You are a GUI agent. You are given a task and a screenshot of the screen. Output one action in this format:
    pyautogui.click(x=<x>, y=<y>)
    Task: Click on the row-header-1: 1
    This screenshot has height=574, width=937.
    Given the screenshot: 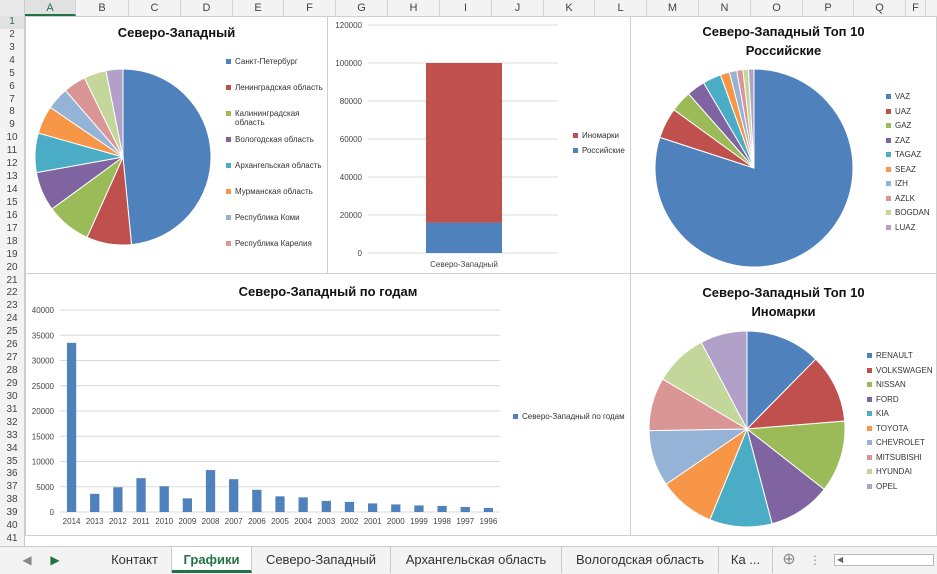 What is the action you would take?
    pyautogui.click(x=12, y=22)
    